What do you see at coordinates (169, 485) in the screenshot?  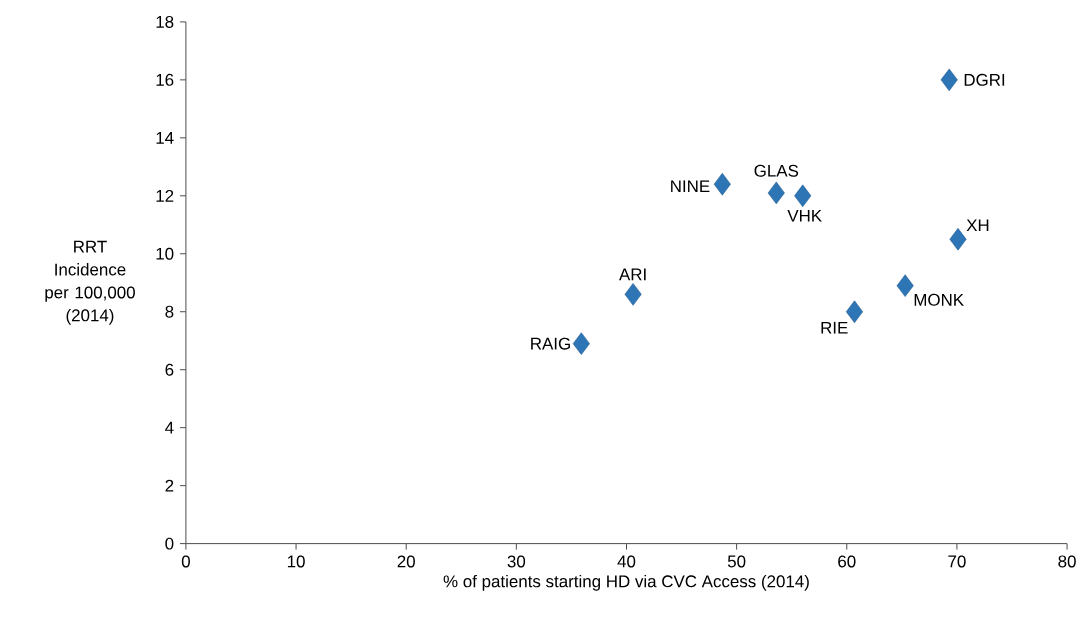 I see `y-tick-label: 2` at bounding box center [169, 485].